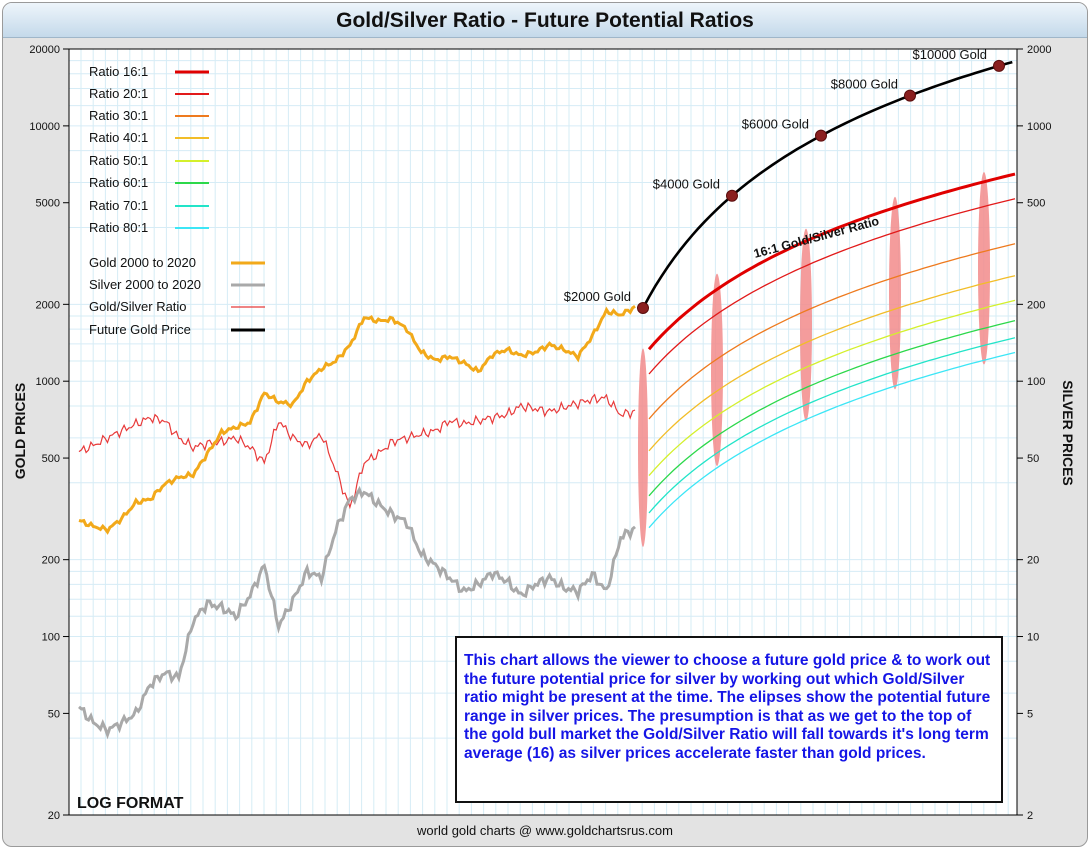 The height and width of the screenshot is (849, 1090). What do you see at coordinates (118, 160) in the screenshot?
I see `legend-label: Ratio 50:1` at bounding box center [118, 160].